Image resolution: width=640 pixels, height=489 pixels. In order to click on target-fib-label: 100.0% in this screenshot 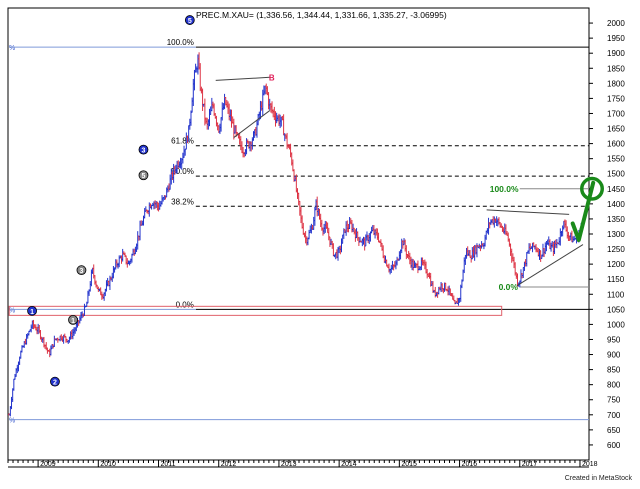, I will do `click(504, 189)`.